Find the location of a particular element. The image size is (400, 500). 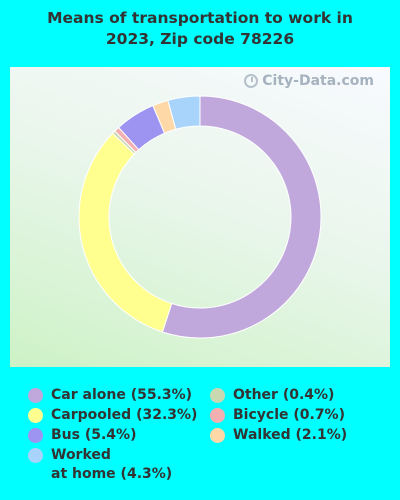

legend-item-walked: Walked (2.1%) is located at coordinates (278, 435).